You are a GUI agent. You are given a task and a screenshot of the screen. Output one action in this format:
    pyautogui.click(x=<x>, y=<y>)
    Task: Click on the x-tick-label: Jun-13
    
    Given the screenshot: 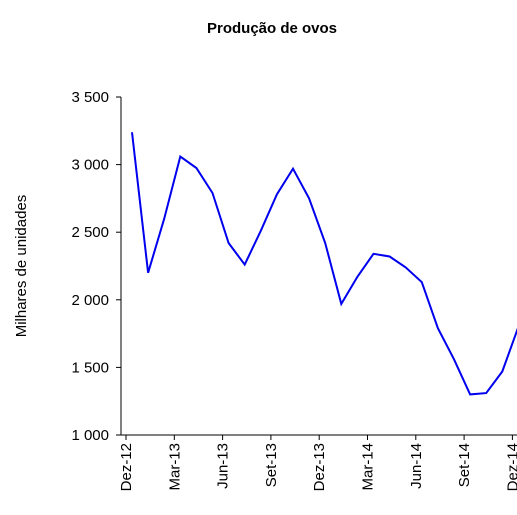 What is the action you would take?
    pyautogui.click(x=223, y=466)
    